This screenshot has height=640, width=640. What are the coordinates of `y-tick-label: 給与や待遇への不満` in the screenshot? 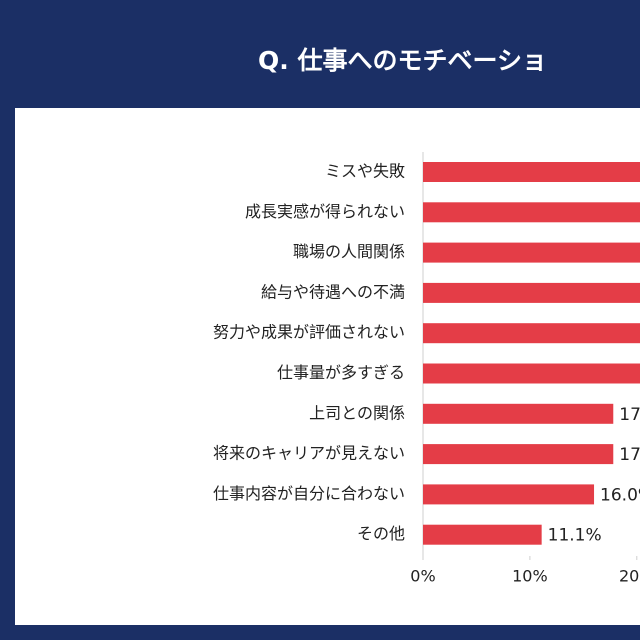 It's located at (333, 291).